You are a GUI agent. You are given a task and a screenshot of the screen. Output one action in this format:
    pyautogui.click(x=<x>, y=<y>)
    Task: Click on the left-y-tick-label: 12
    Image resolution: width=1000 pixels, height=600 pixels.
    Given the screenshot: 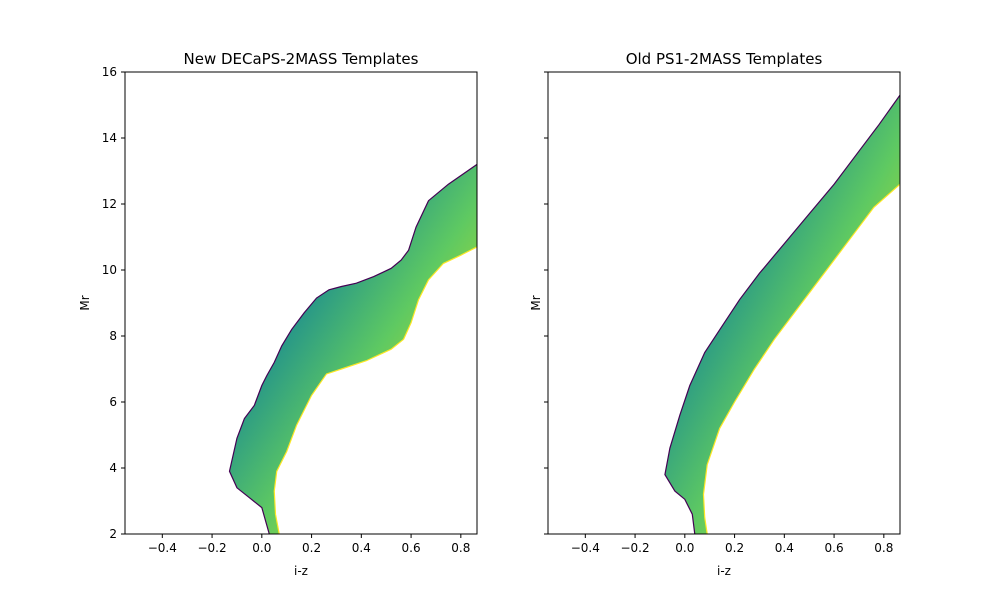 What is the action you would take?
    pyautogui.click(x=109, y=204)
    